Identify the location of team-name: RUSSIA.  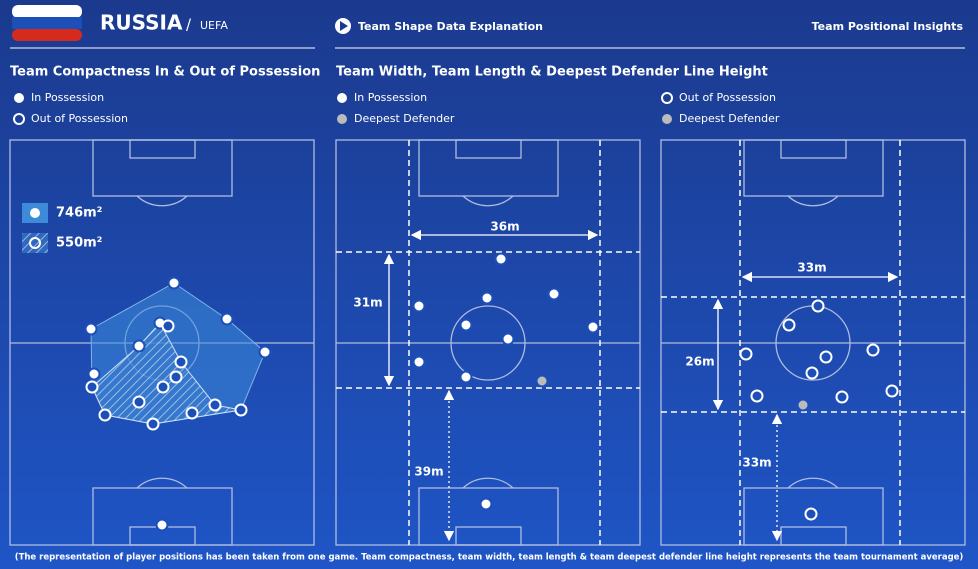
(141, 23).